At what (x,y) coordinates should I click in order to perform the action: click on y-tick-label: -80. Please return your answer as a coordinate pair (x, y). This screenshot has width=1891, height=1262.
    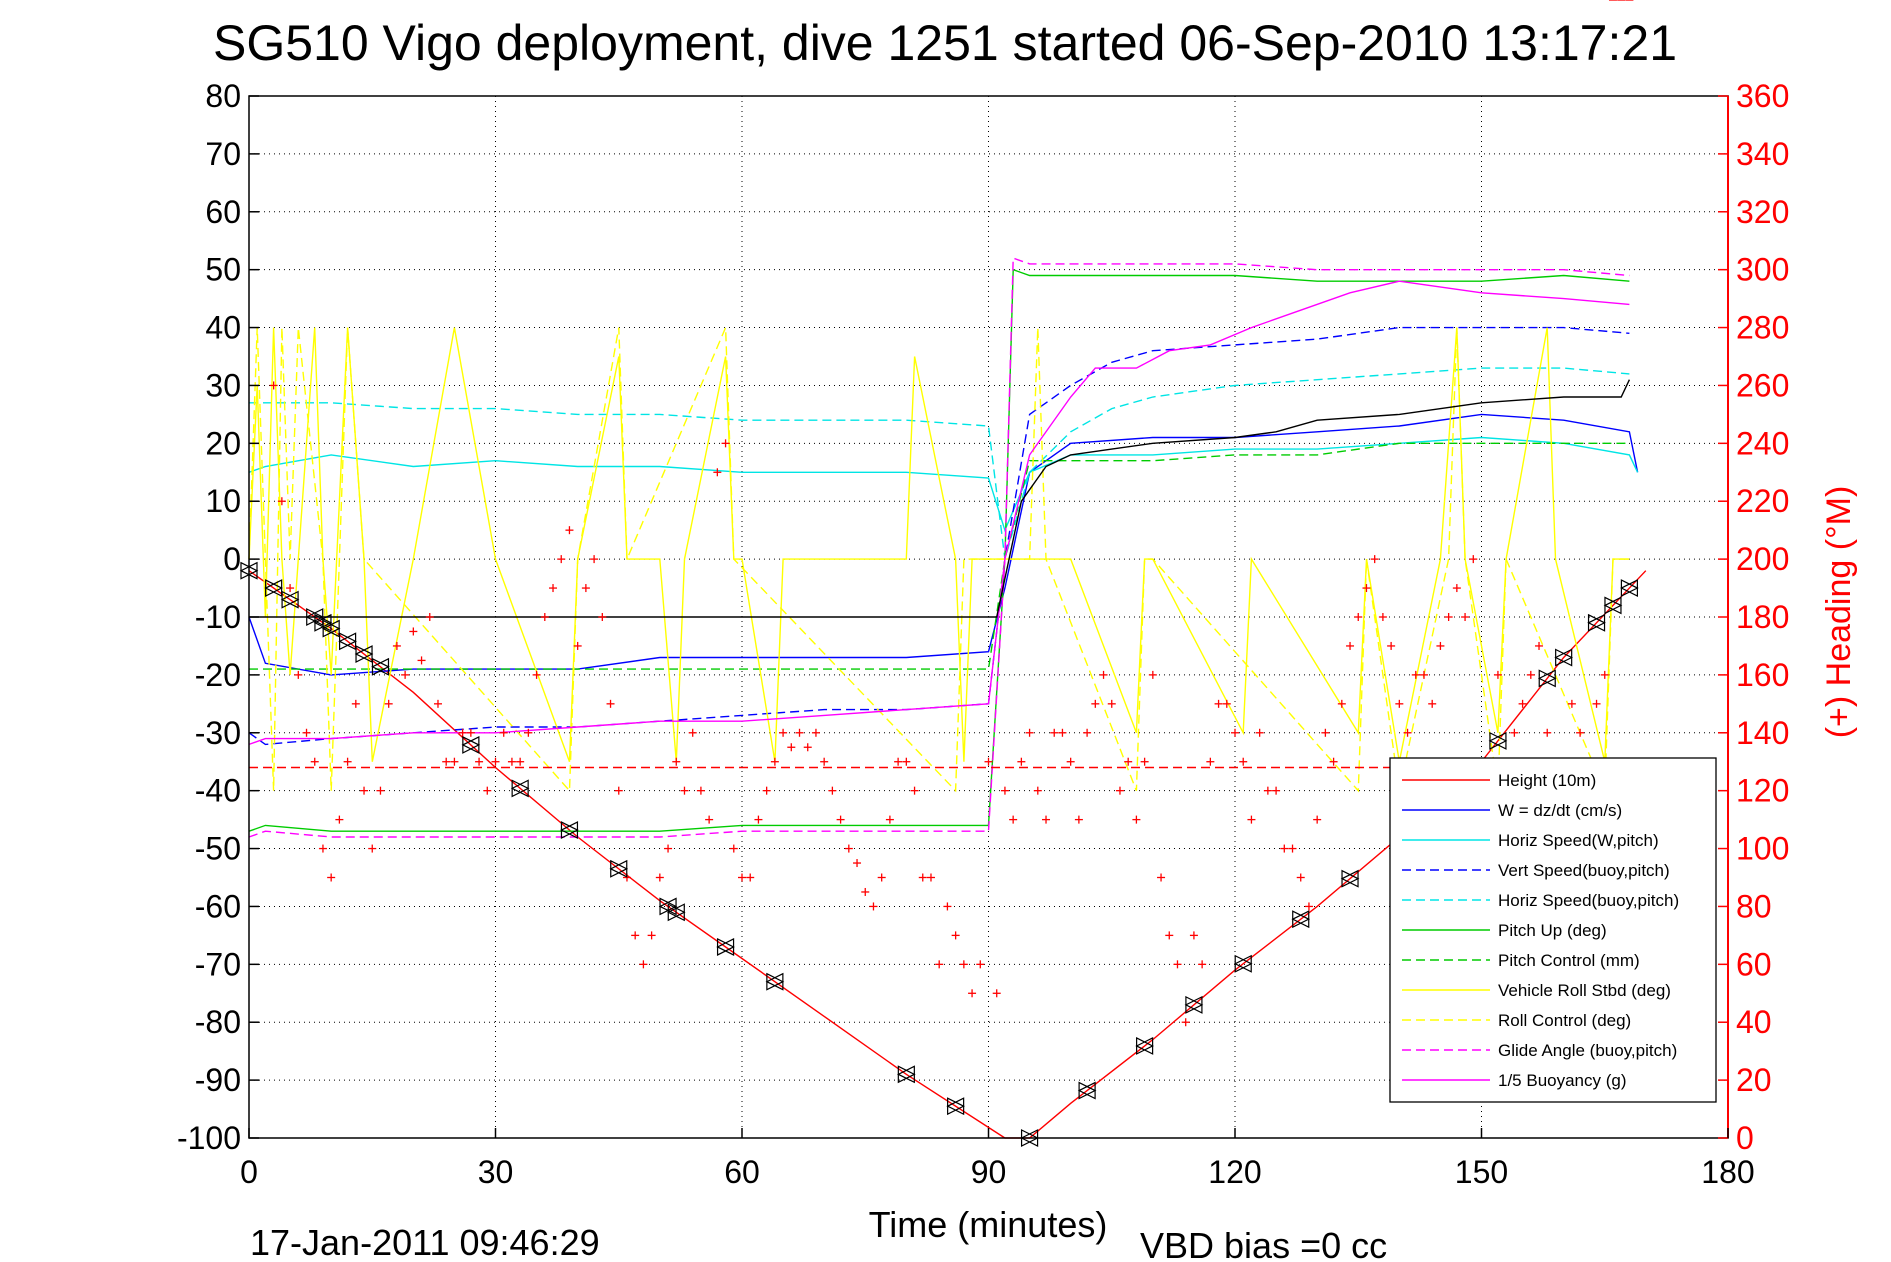
    Looking at the image, I should click on (218, 1022).